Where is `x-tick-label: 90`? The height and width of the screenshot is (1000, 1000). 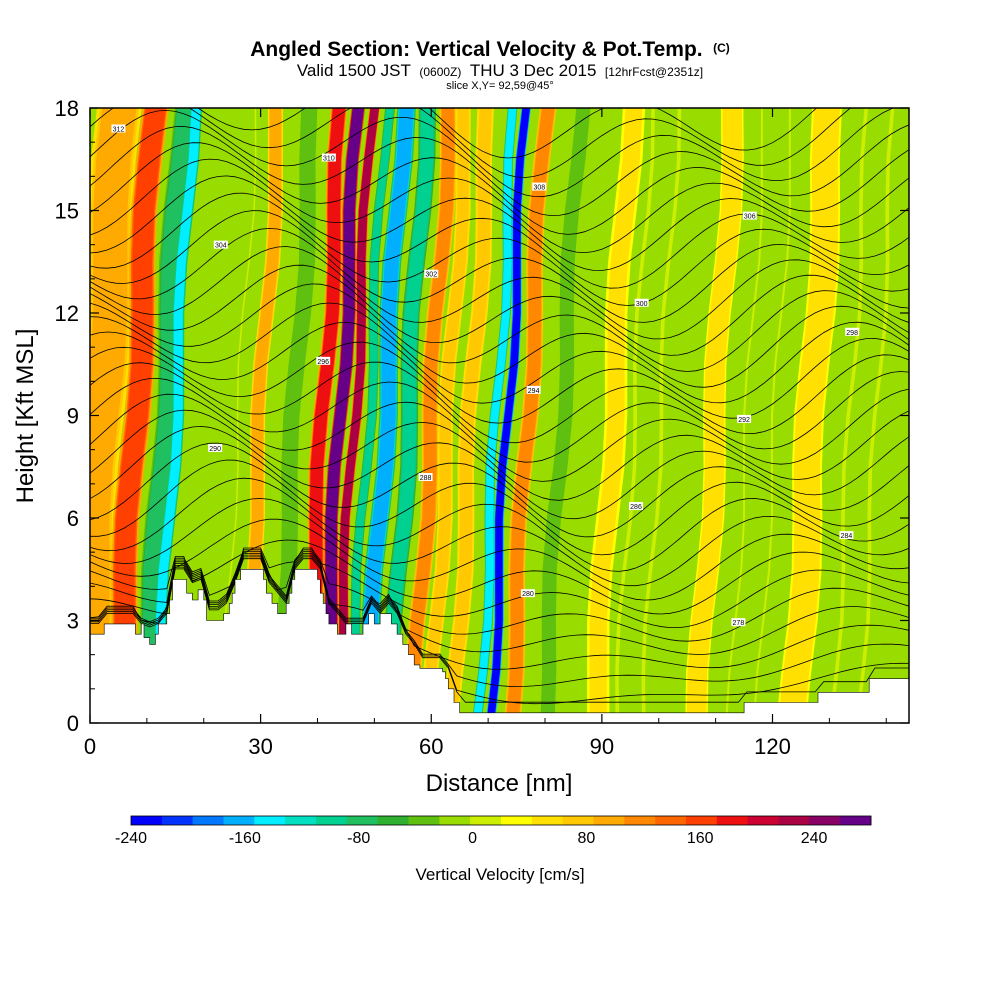
x-tick-label: 90 is located at coordinates (602, 746).